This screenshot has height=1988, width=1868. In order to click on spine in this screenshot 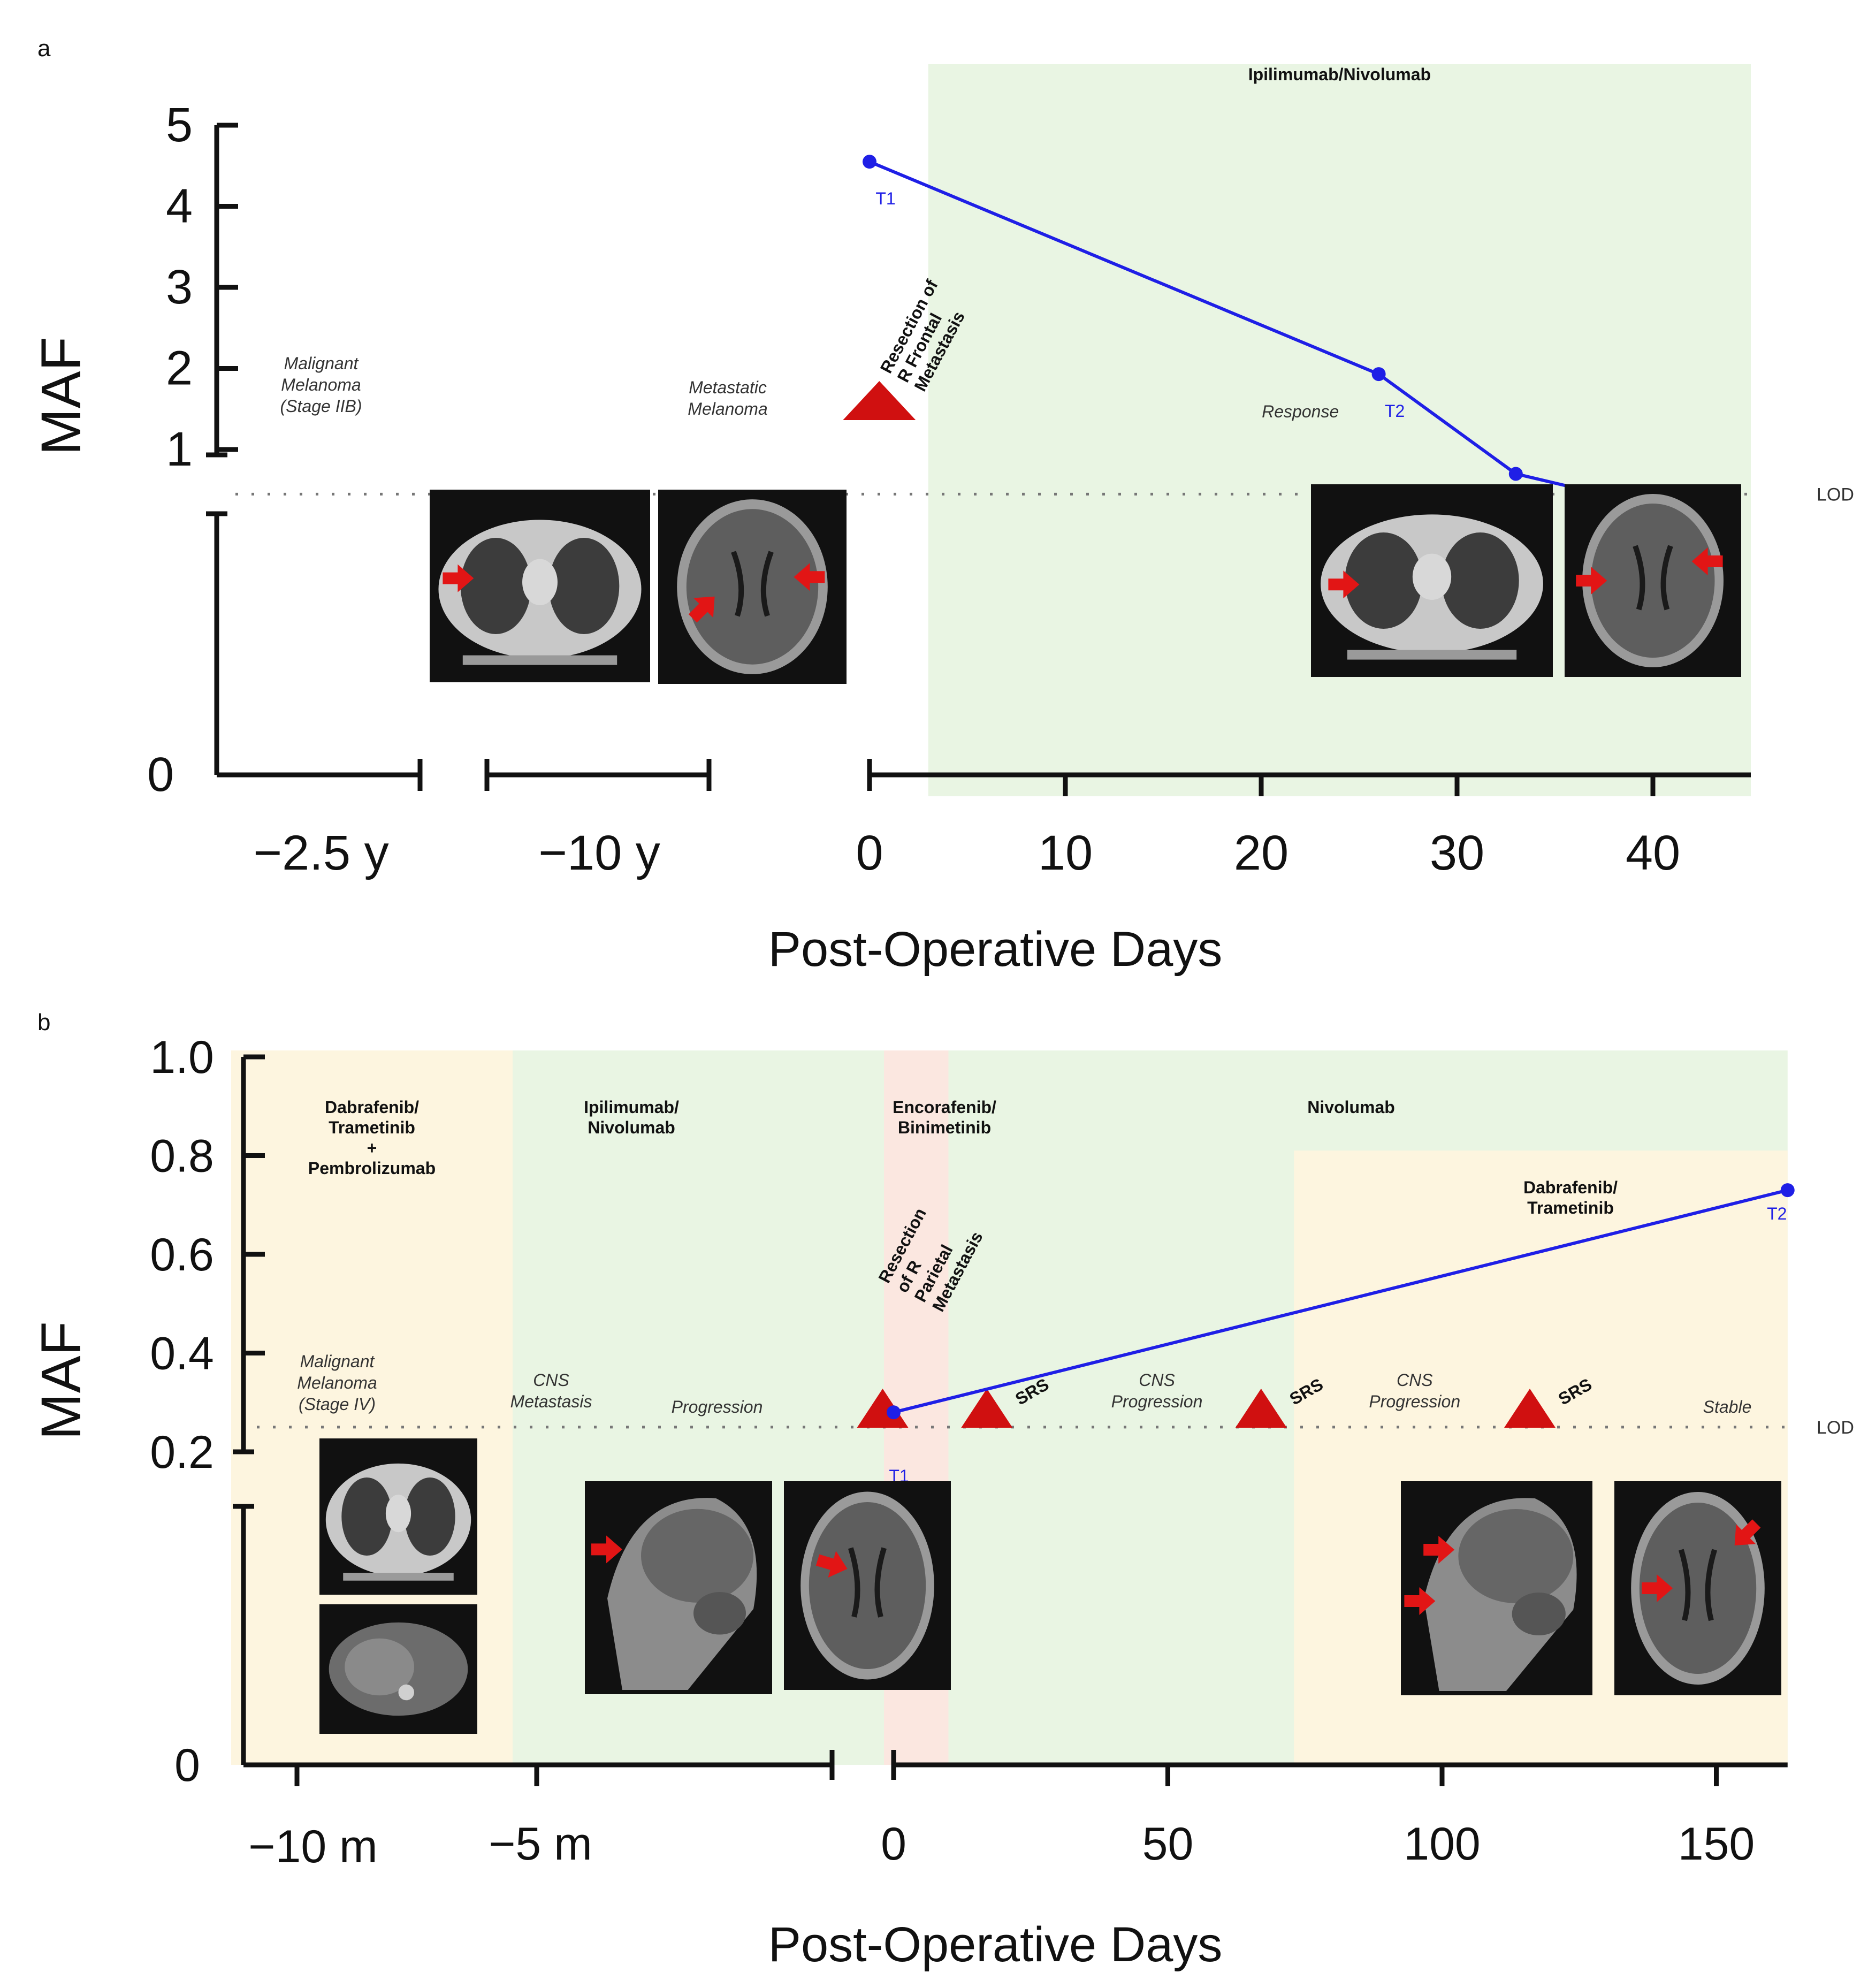, I will do `click(406, 1692)`.